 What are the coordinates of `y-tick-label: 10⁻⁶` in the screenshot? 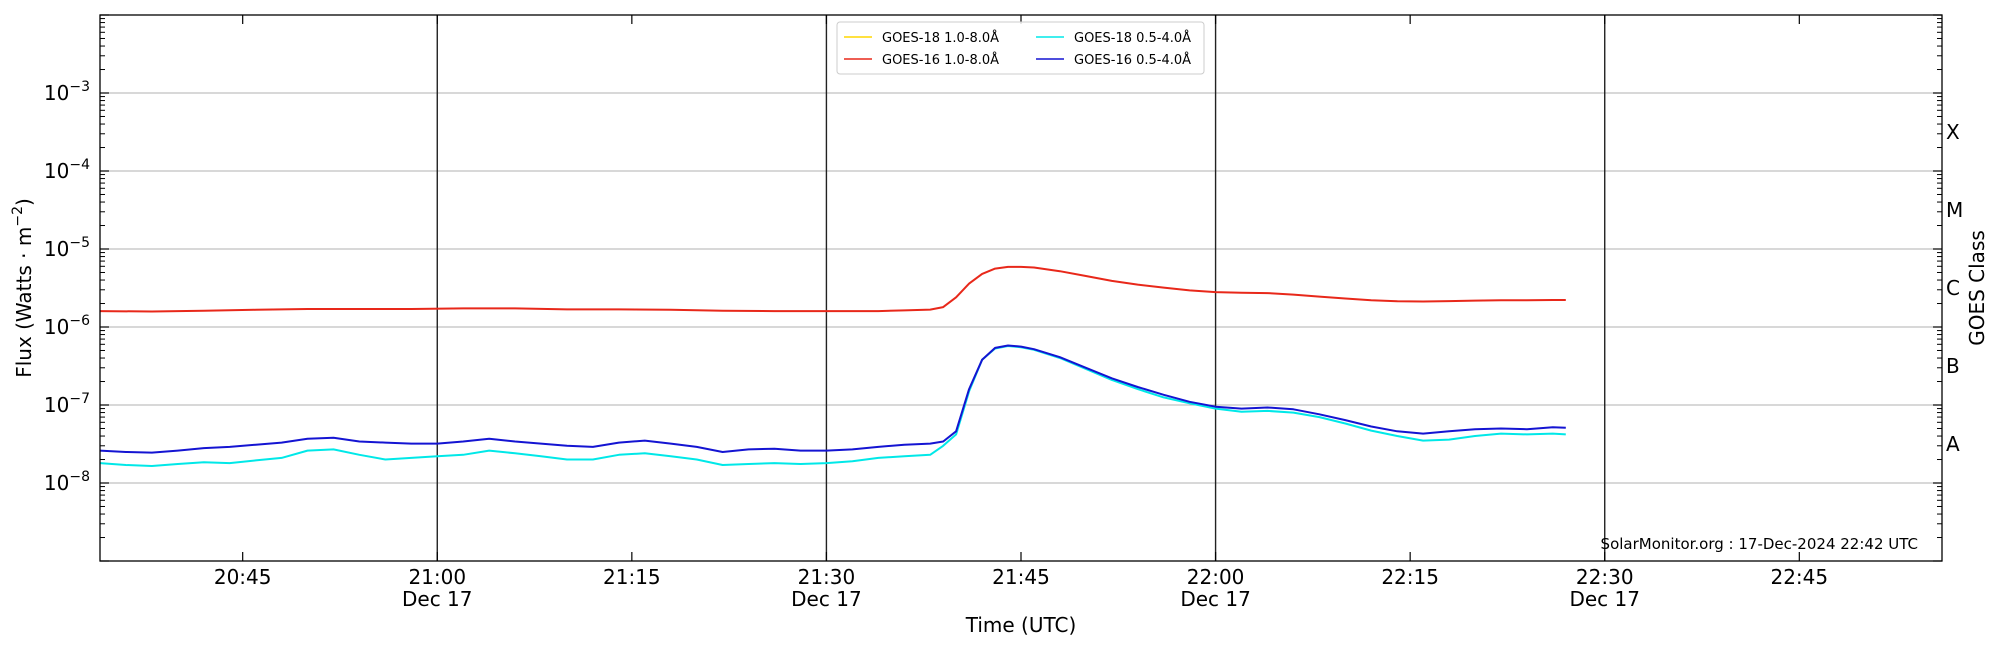 It's located at (67, 326).